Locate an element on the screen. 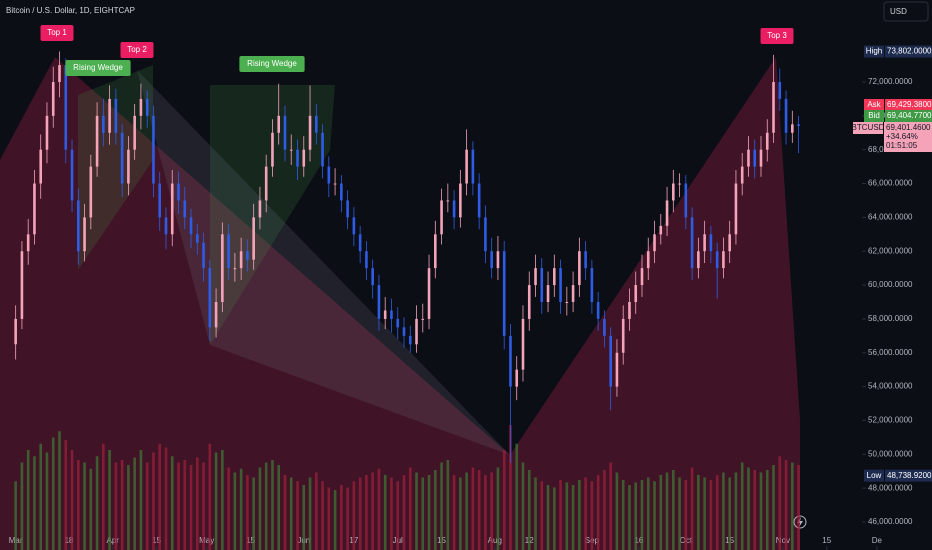 The height and width of the screenshot is (550, 932). price-axis-panel is located at coordinates (897, 275).